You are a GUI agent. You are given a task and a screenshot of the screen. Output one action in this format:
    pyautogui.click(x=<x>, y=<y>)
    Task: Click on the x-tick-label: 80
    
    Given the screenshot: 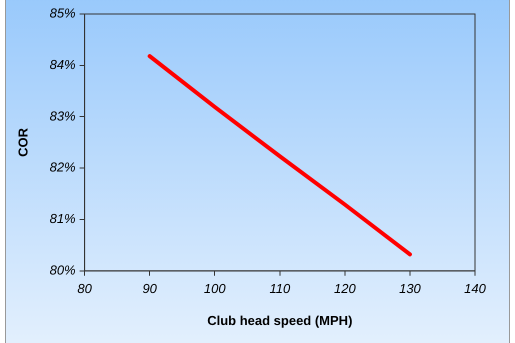 What is the action you would take?
    pyautogui.click(x=85, y=288)
    